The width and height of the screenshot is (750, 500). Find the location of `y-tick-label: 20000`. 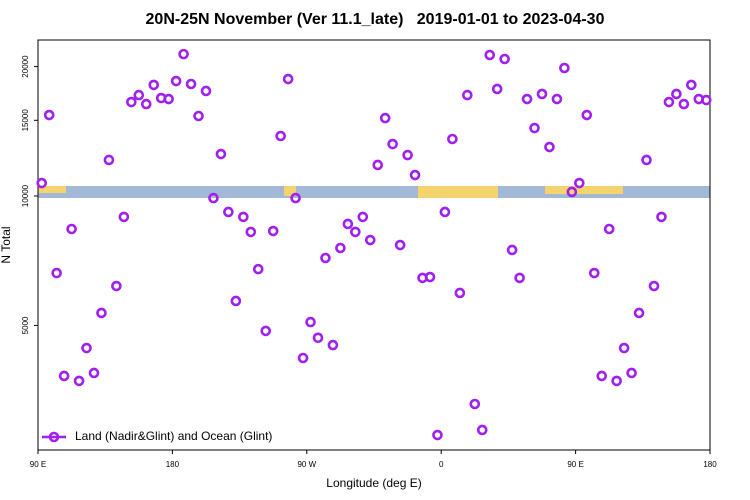

y-tick-label: 20000 is located at coordinates (25, 66).